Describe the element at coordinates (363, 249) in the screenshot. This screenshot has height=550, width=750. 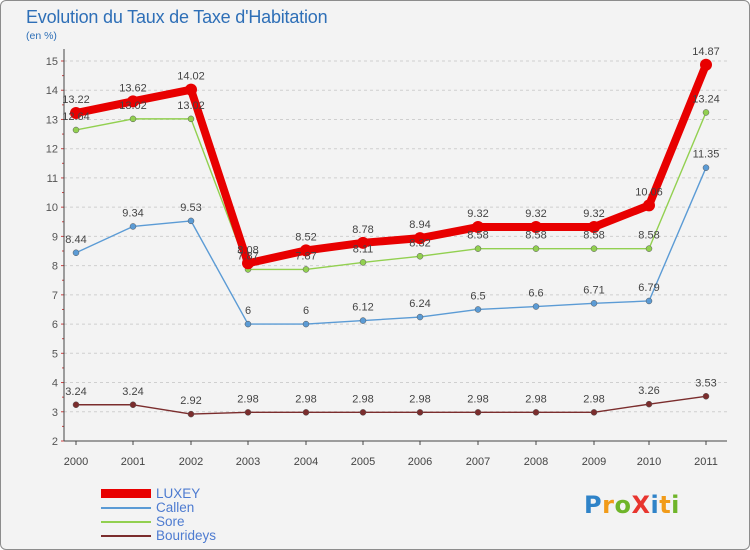
I see `data-label-sore: 8.11` at that location.